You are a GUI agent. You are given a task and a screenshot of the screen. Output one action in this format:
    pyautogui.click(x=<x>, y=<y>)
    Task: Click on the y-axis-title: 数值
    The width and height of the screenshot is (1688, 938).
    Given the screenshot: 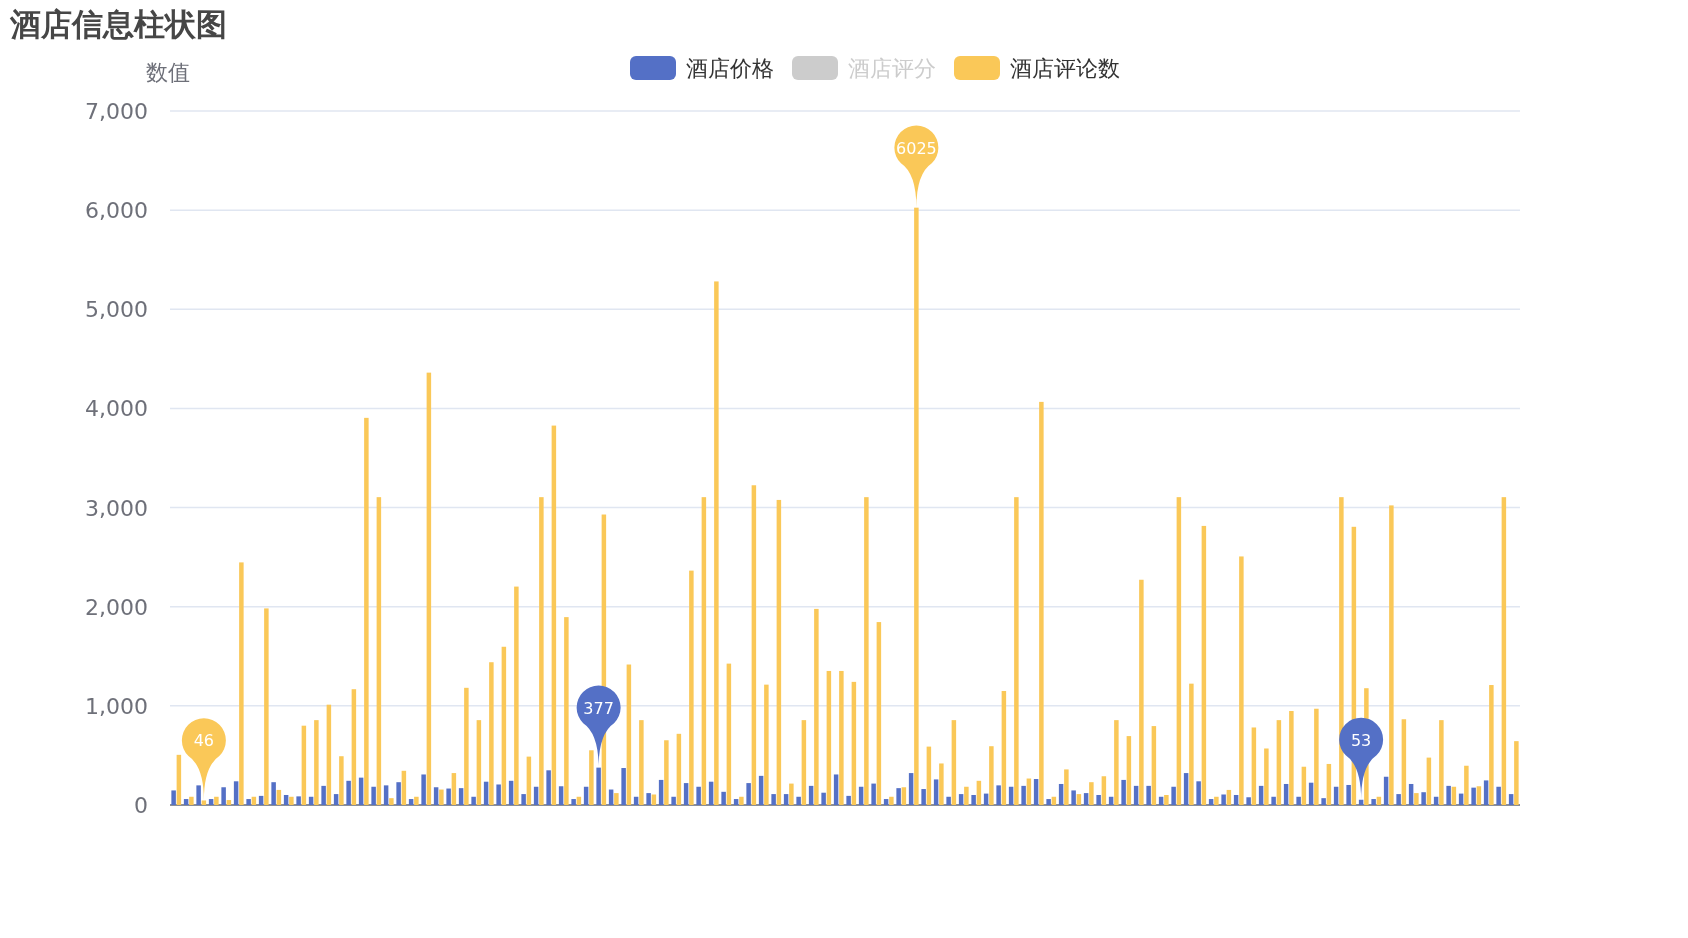 What is the action you would take?
    pyautogui.click(x=168, y=72)
    